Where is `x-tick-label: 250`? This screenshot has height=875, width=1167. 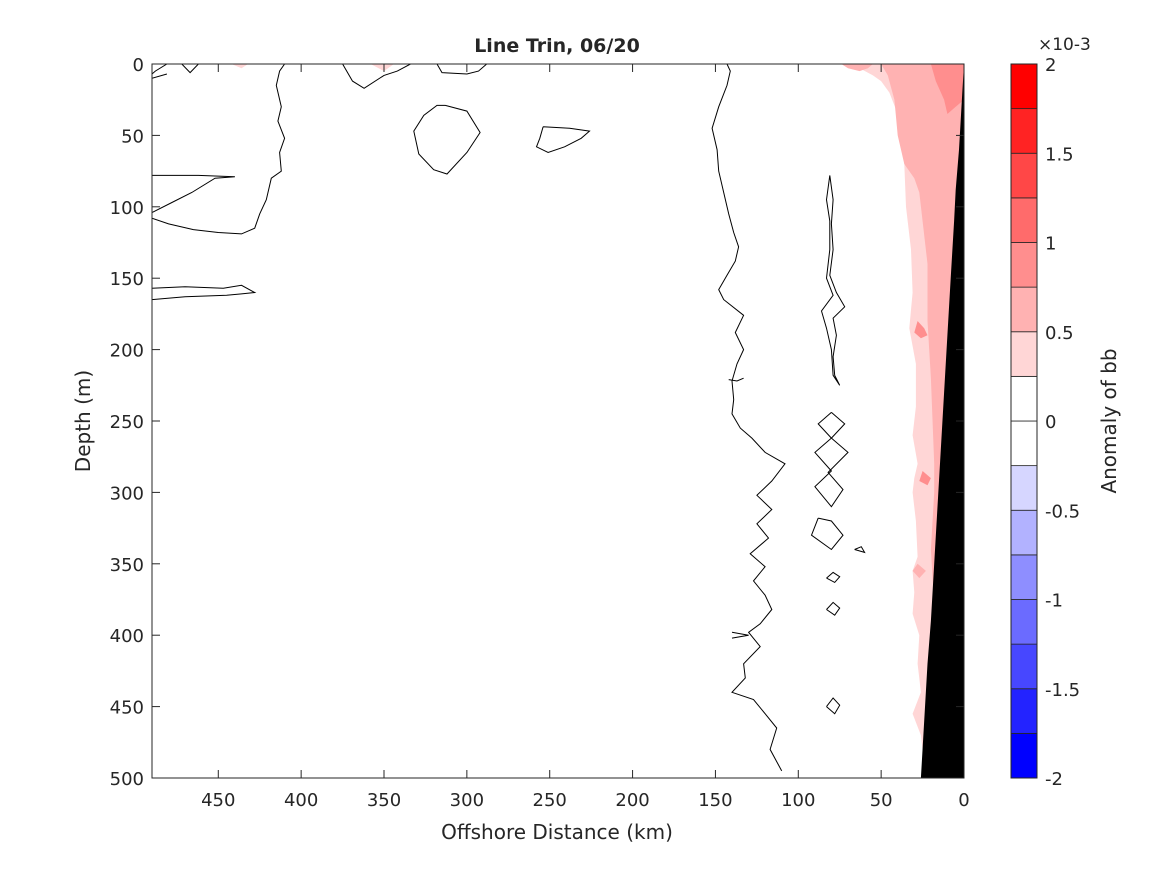 x-tick-label: 250 is located at coordinates (550, 800).